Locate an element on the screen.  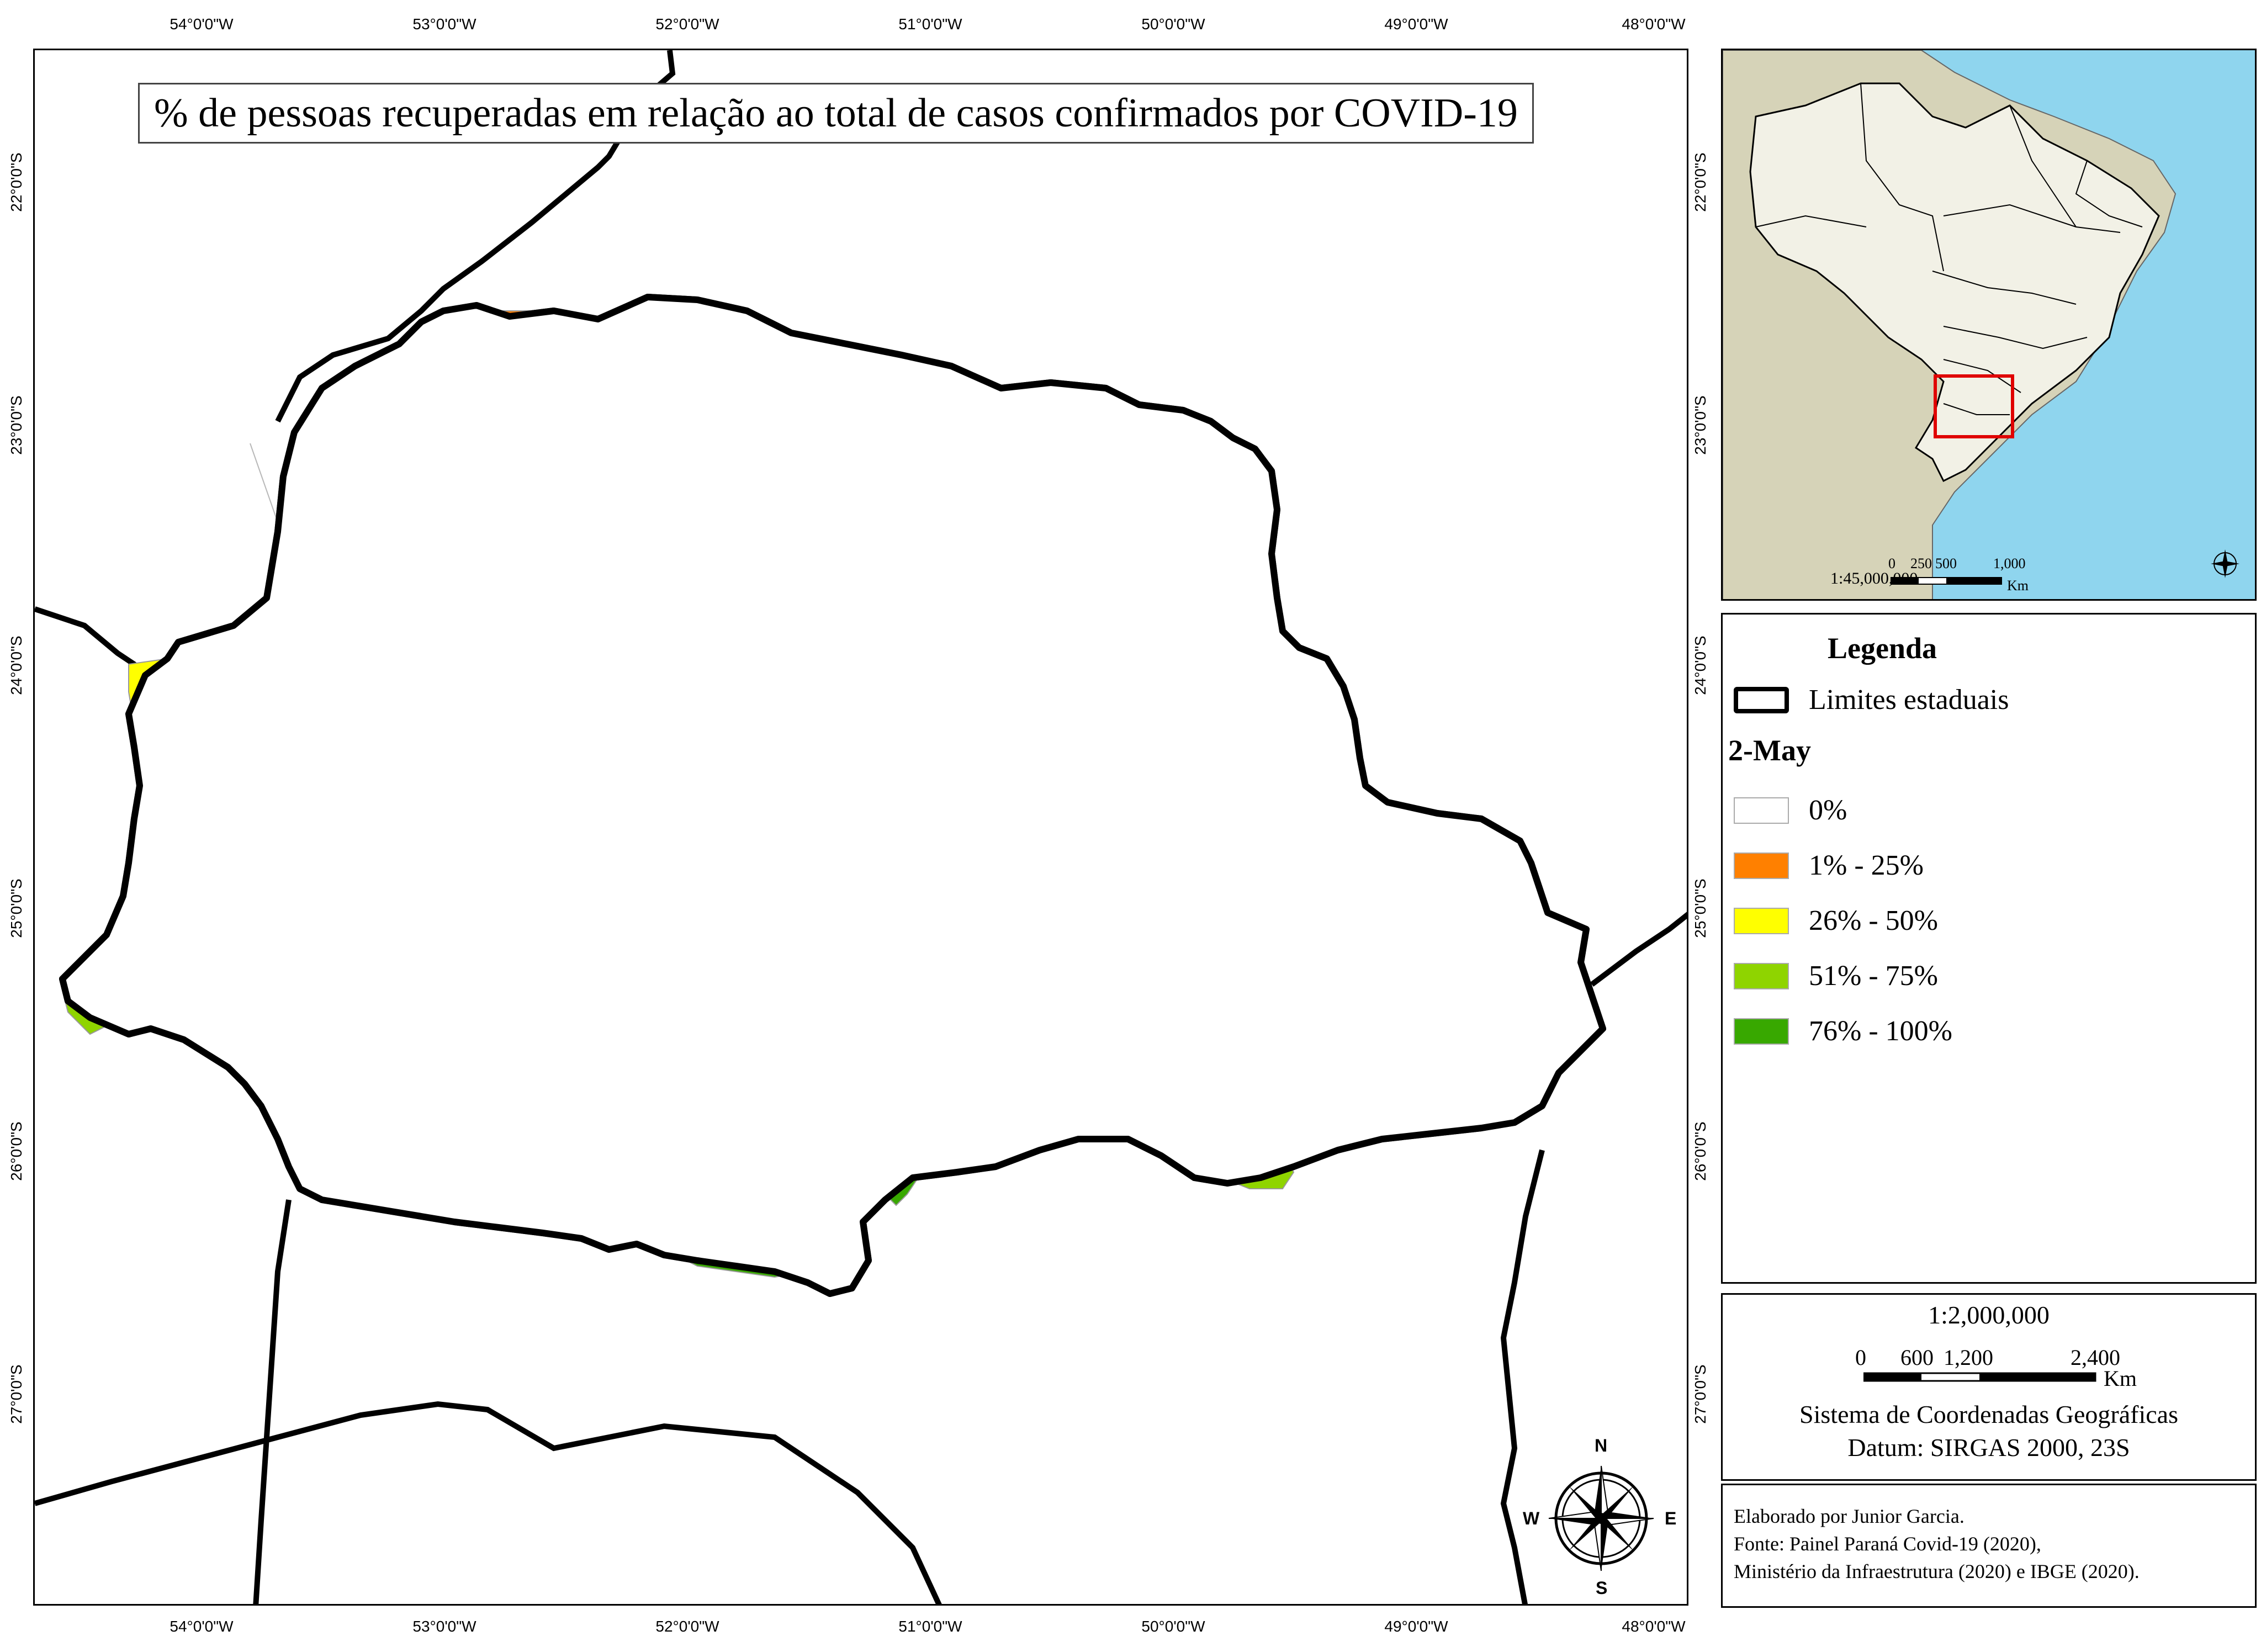
compass-east-label: E is located at coordinates (1671, 1518).